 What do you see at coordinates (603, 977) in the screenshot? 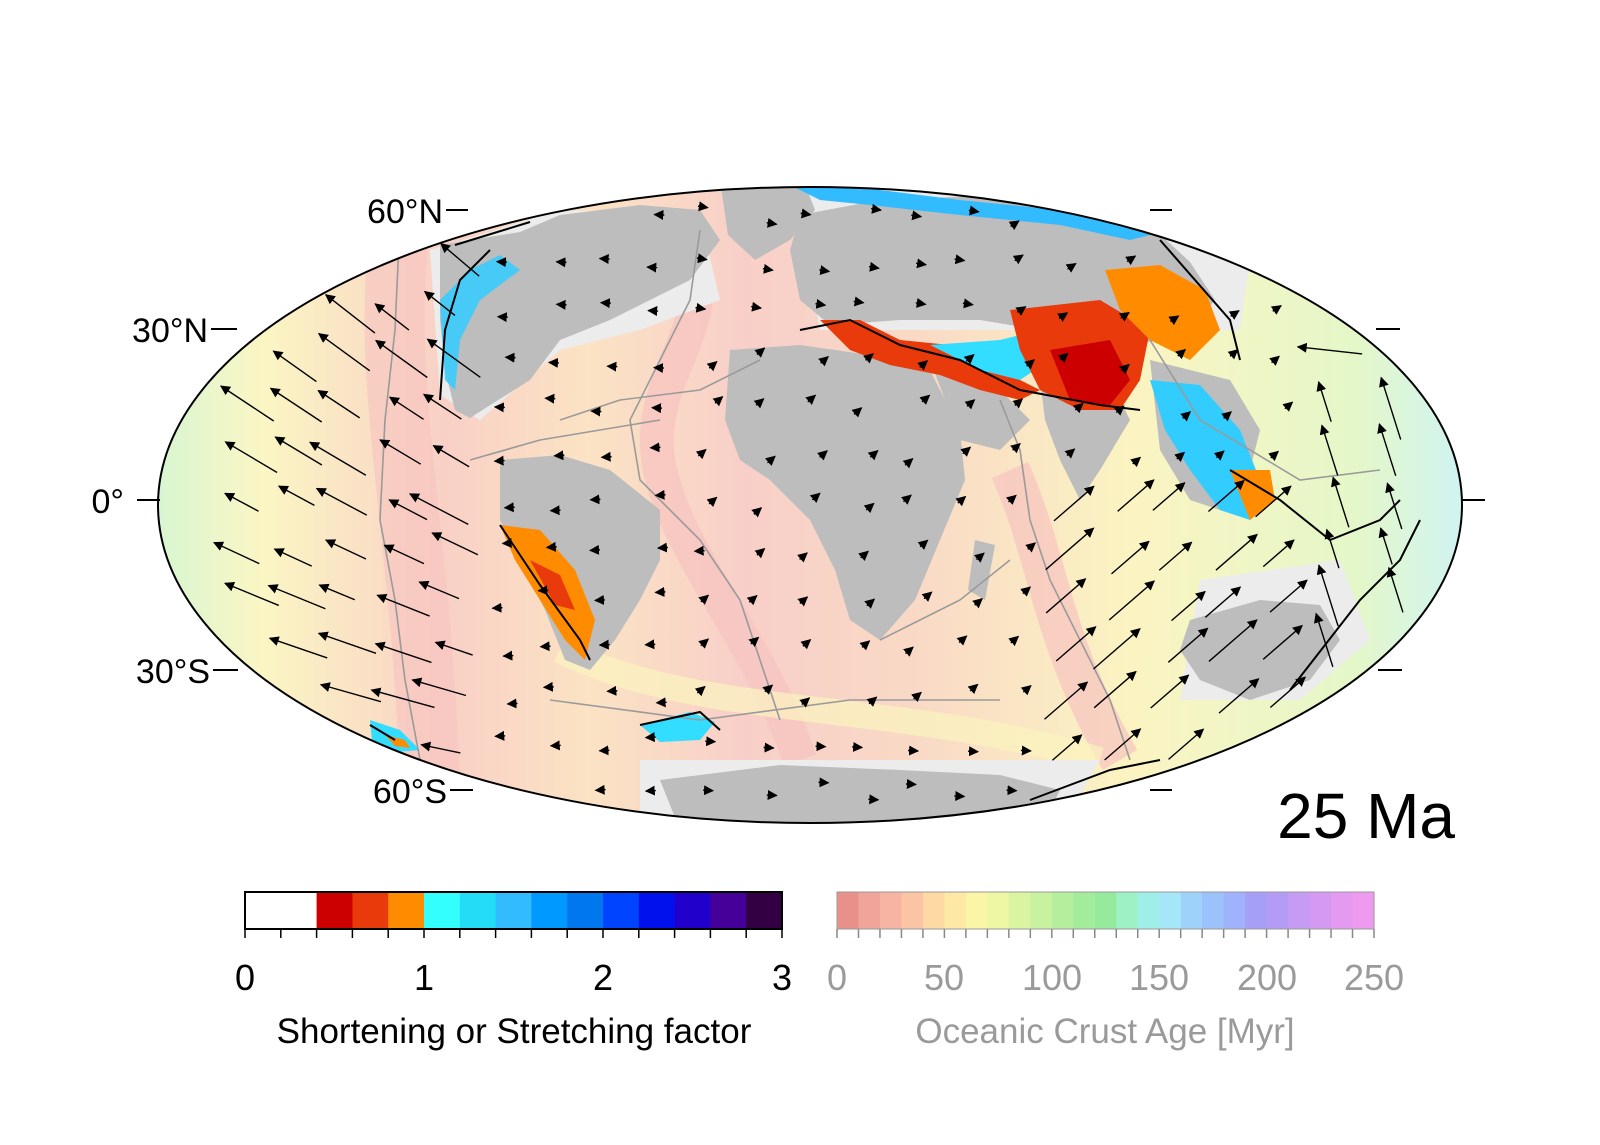
I see `factor-tick-2: 2` at bounding box center [603, 977].